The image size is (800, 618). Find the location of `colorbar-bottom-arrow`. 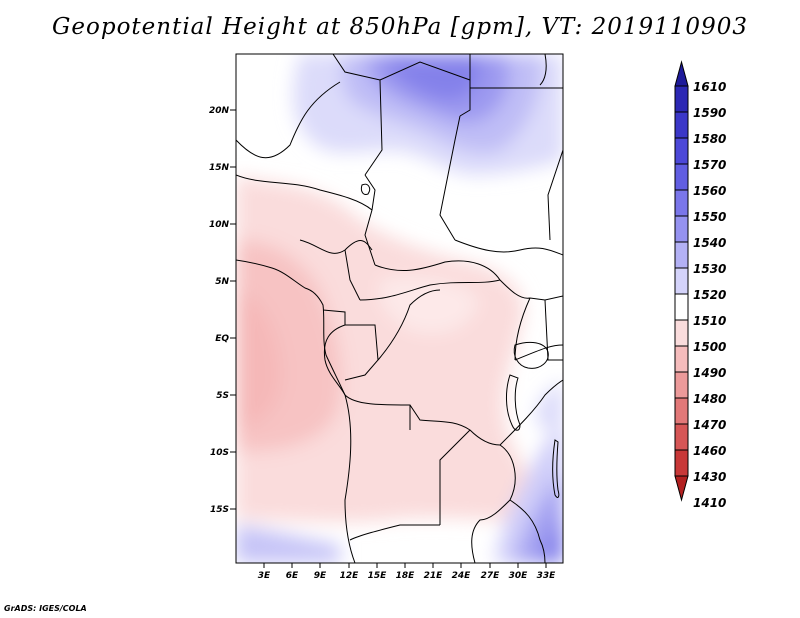

colorbar-bottom-arrow is located at coordinates (681, 488).